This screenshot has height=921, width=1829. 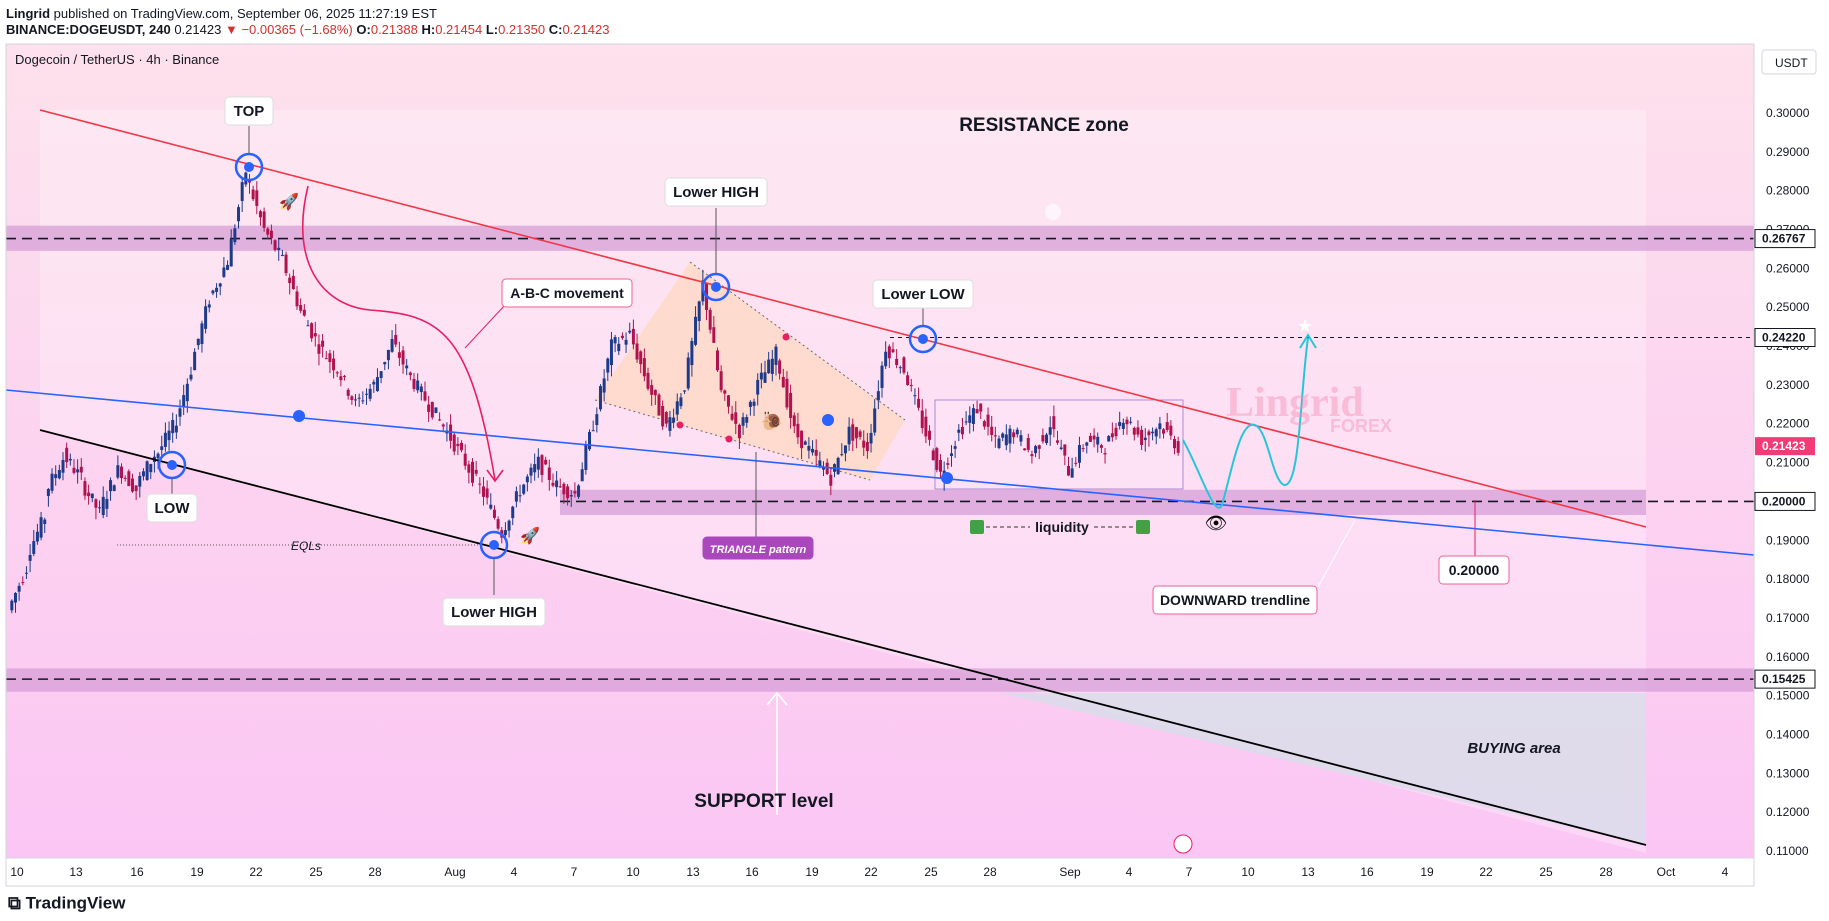 What do you see at coordinates (375, 872) in the screenshot?
I see `x-tick-label: 28` at bounding box center [375, 872].